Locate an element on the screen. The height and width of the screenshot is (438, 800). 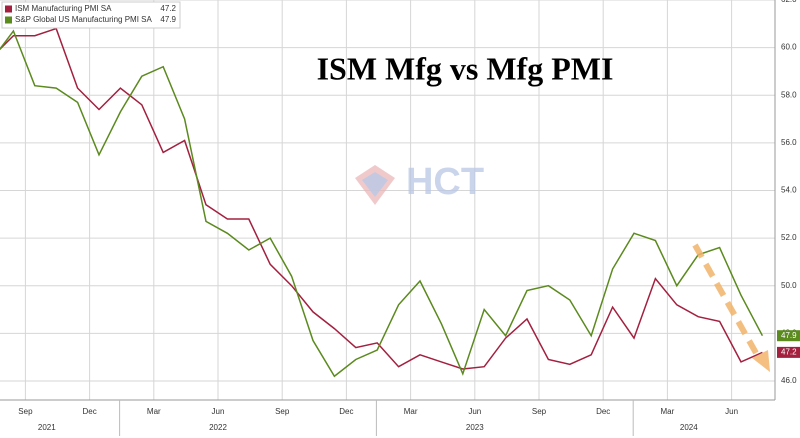
legend-label: ISM Manufacturing PMI SA is located at coordinates (63, 8).